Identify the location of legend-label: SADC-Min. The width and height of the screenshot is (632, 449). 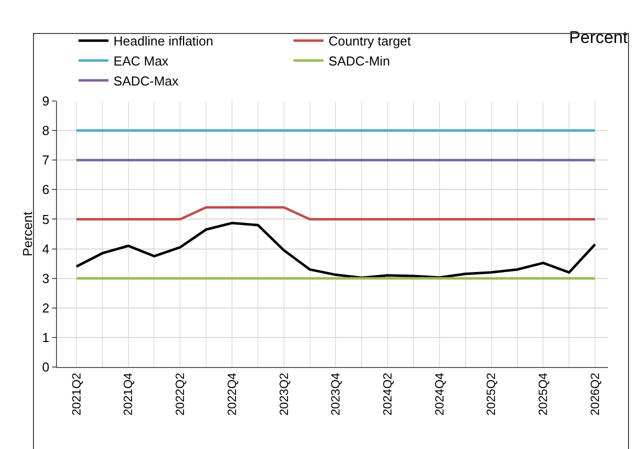
(359, 61).